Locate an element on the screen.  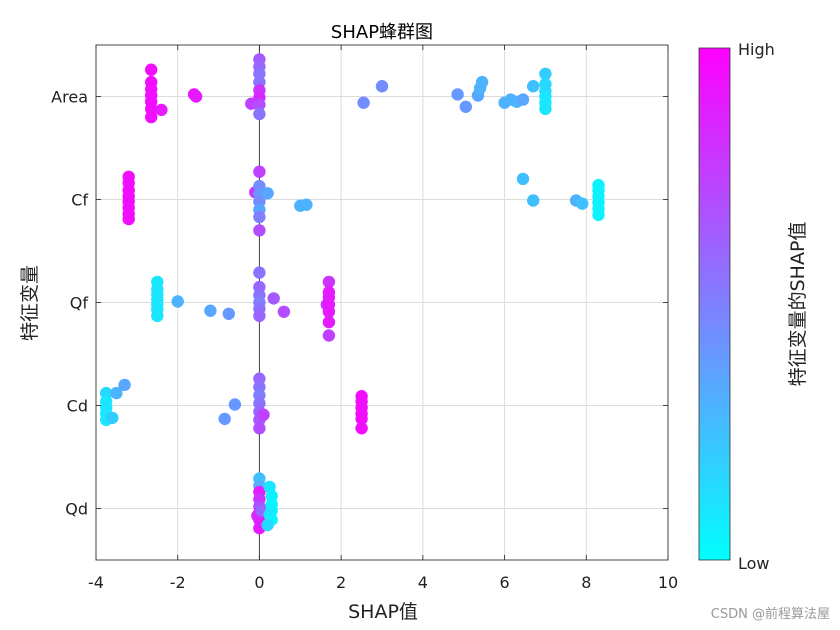
series-cd is located at coordinates (234, 403).